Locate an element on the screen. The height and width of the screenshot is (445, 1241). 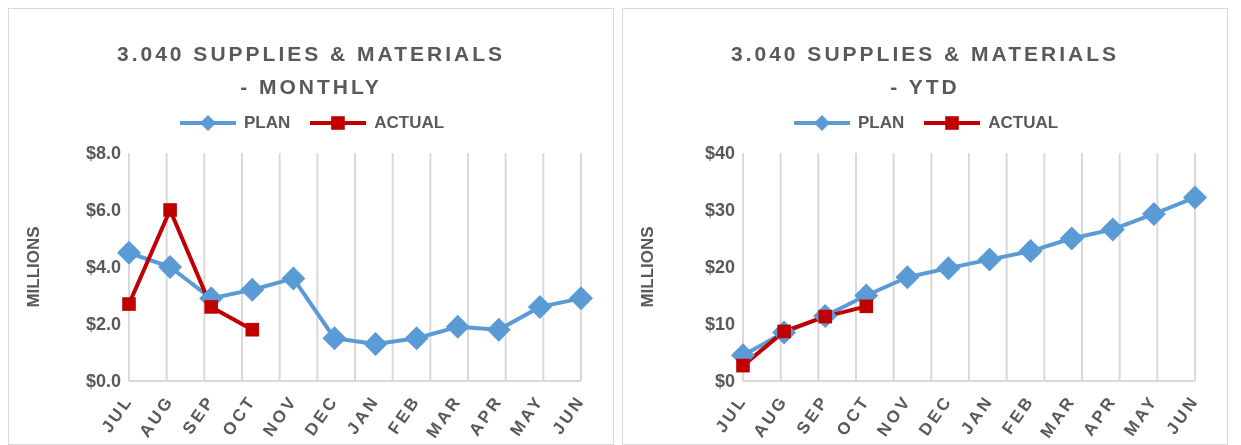
y-tick-label: $0 is located at coordinates (724, 381).